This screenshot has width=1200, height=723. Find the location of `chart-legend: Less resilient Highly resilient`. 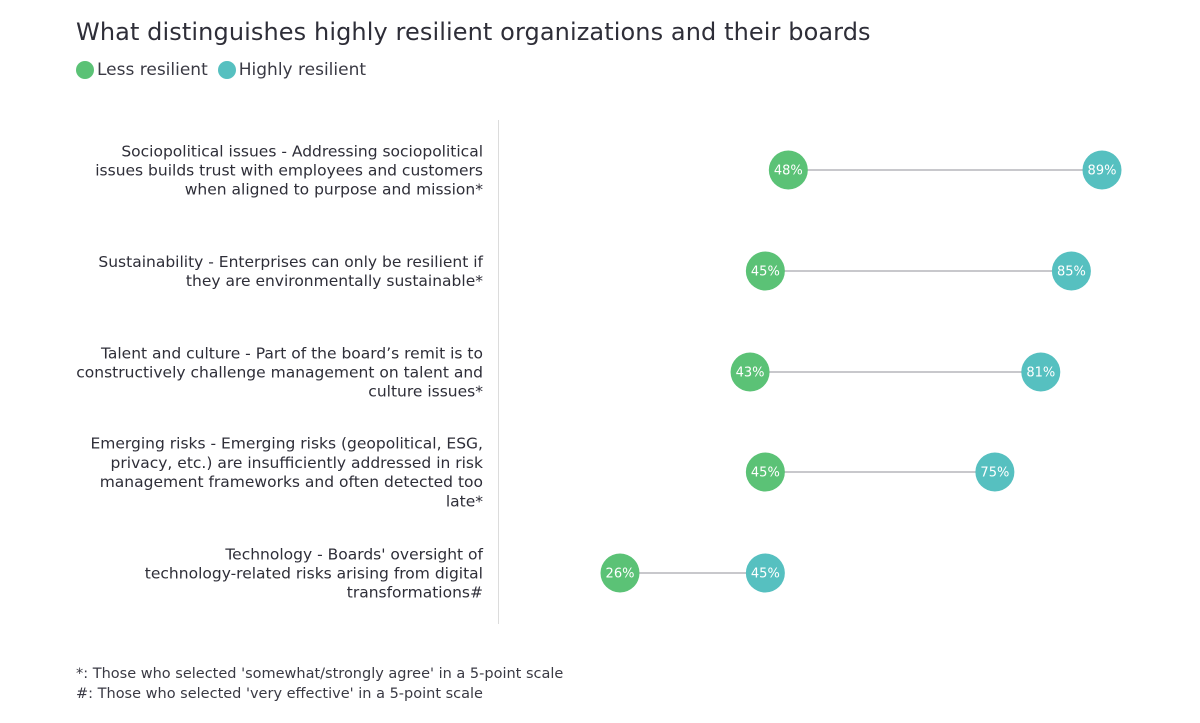

chart-legend: Less resilient Highly resilient is located at coordinates (226, 70).